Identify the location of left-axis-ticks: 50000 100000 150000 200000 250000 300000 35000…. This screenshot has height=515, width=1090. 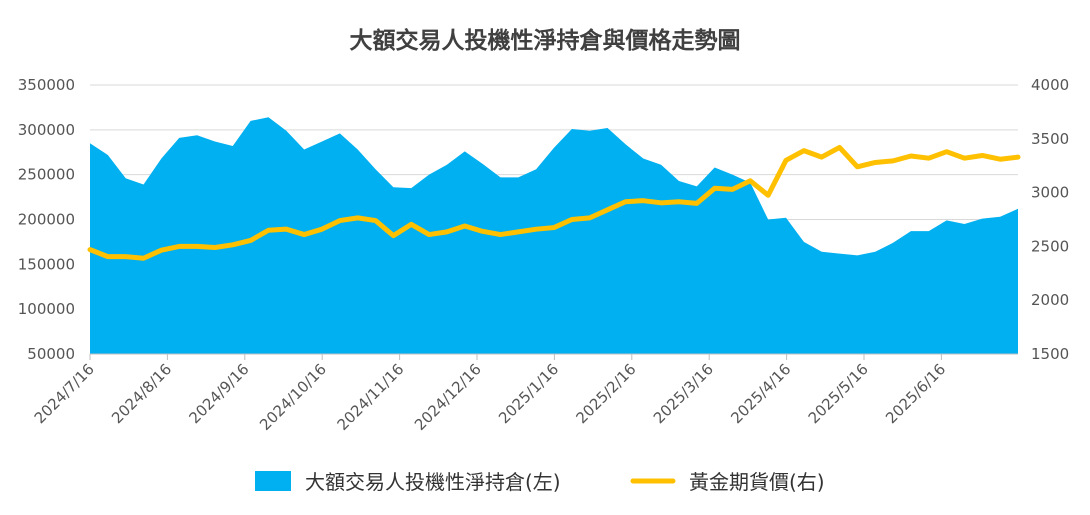
(46, 219).